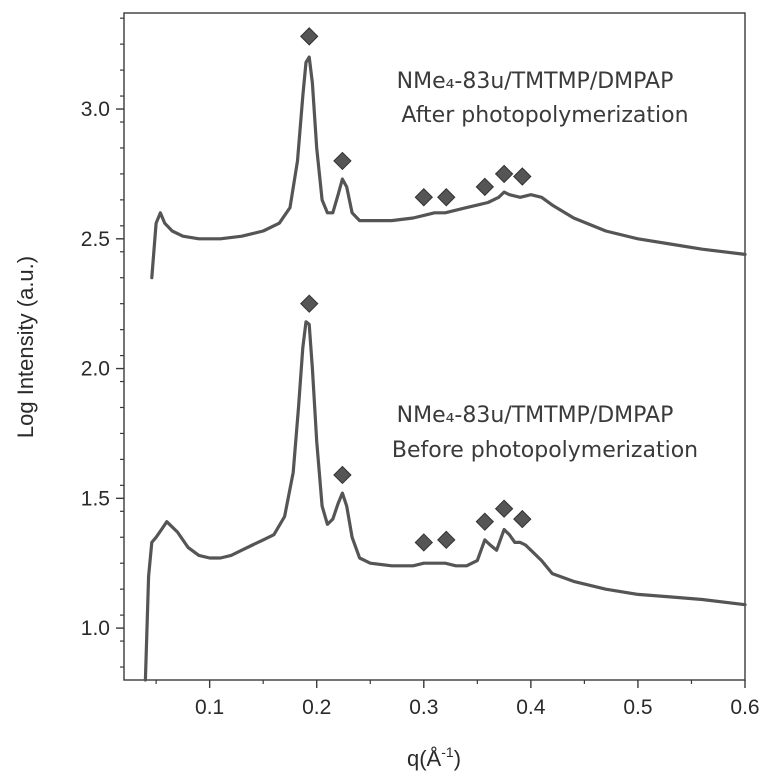 The width and height of the screenshot is (767, 776). Describe the element at coordinates (95, 628) in the screenshot. I see `y-tick-label: 1.0` at that location.